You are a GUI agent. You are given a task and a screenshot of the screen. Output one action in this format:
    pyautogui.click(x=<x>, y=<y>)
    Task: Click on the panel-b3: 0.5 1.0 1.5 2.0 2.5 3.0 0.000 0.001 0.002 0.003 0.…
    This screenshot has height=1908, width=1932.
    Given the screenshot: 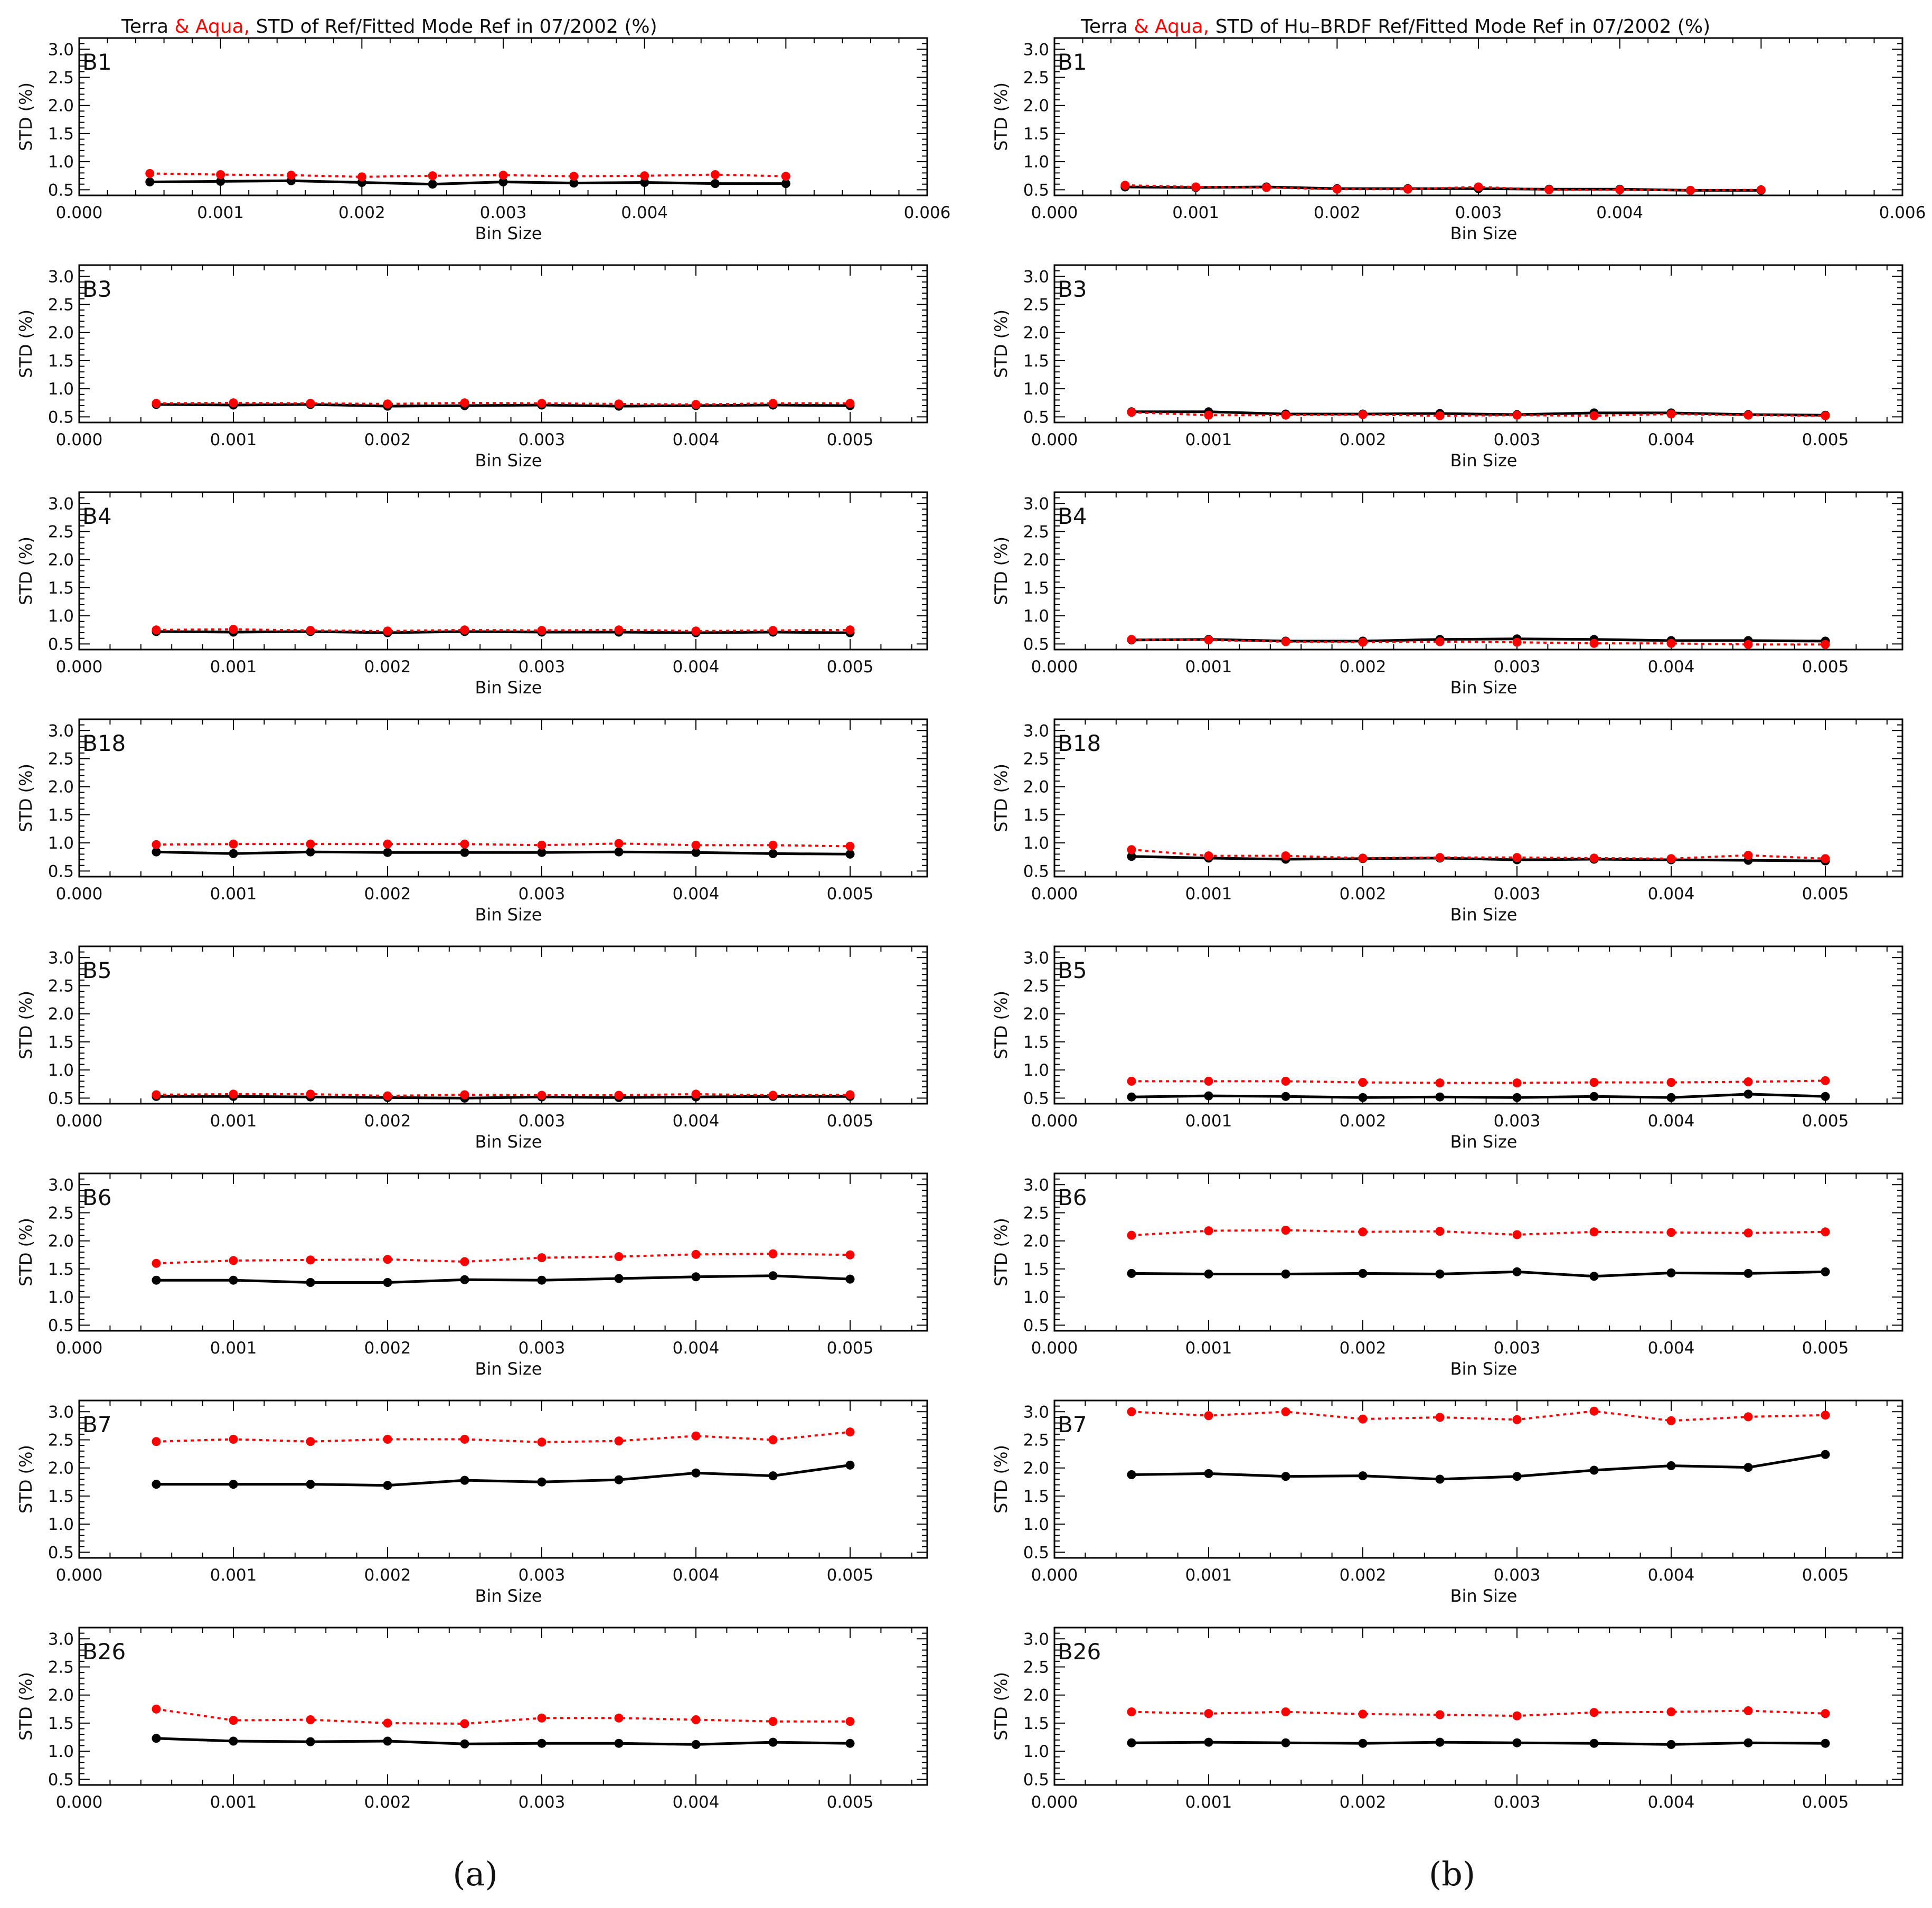 What is the action you would take?
    pyautogui.click(x=1447, y=367)
    